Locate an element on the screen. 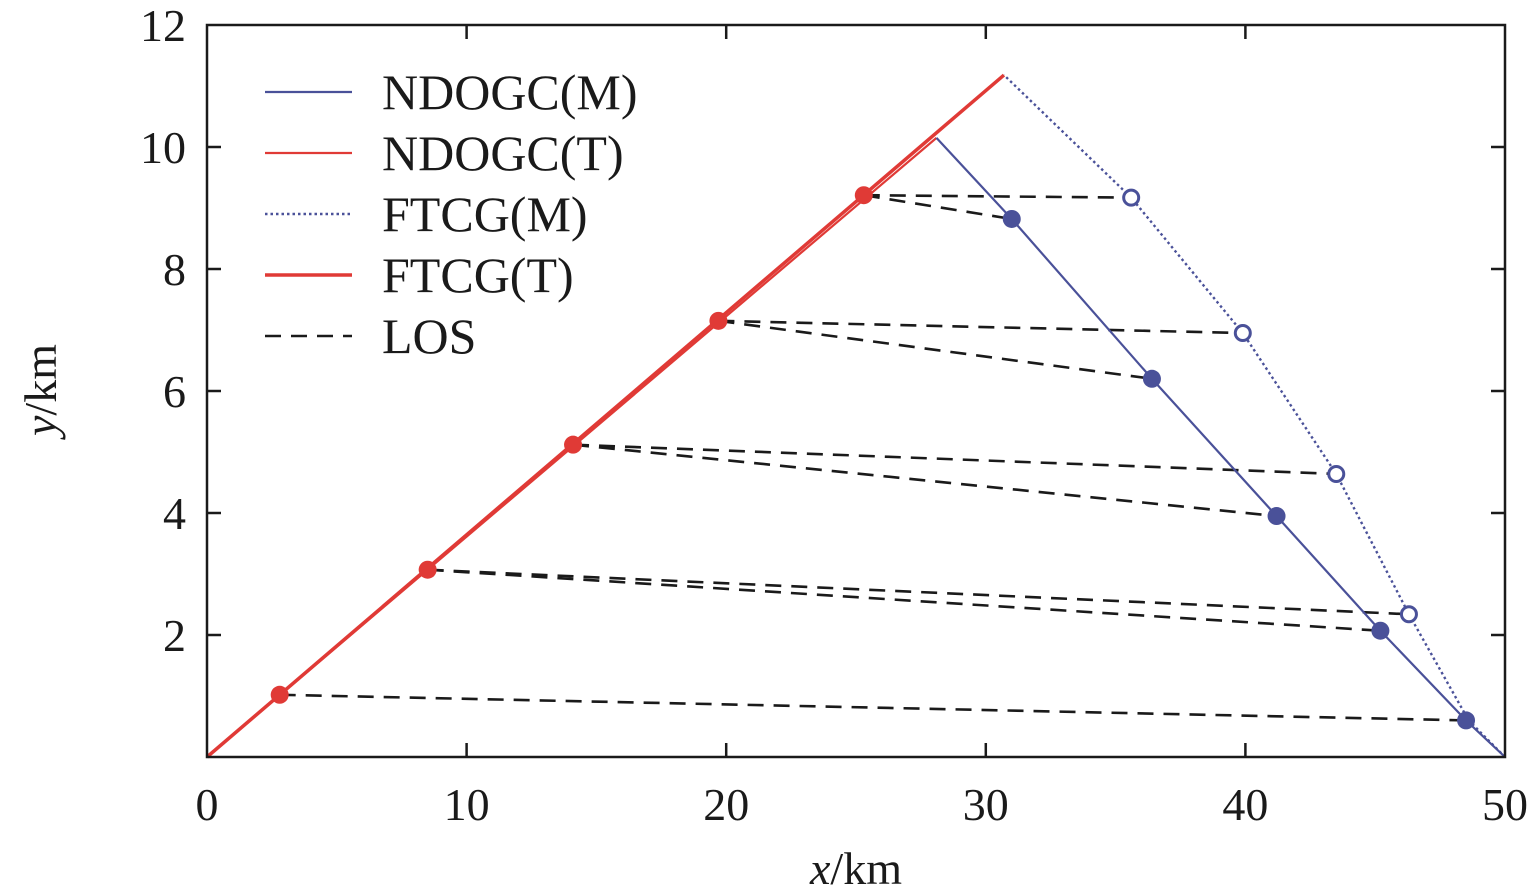 This screenshot has height=892, width=1535. y-tick-label-2: 2 is located at coordinates (174, 635).